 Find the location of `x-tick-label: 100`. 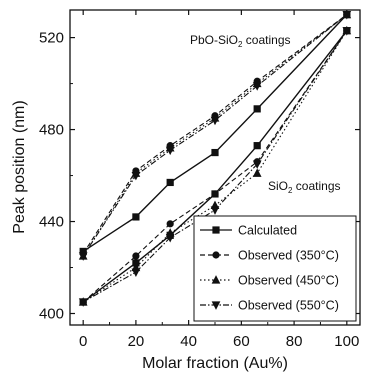

x-tick-label: 100 is located at coordinates (346, 341).